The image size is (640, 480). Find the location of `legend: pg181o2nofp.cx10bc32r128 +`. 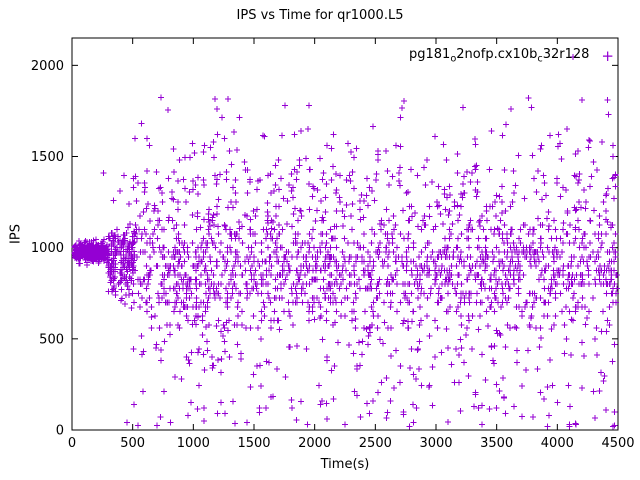

legend: pg181o2nofp.cx10bc32r128 + is located at coordinates (511, 55).